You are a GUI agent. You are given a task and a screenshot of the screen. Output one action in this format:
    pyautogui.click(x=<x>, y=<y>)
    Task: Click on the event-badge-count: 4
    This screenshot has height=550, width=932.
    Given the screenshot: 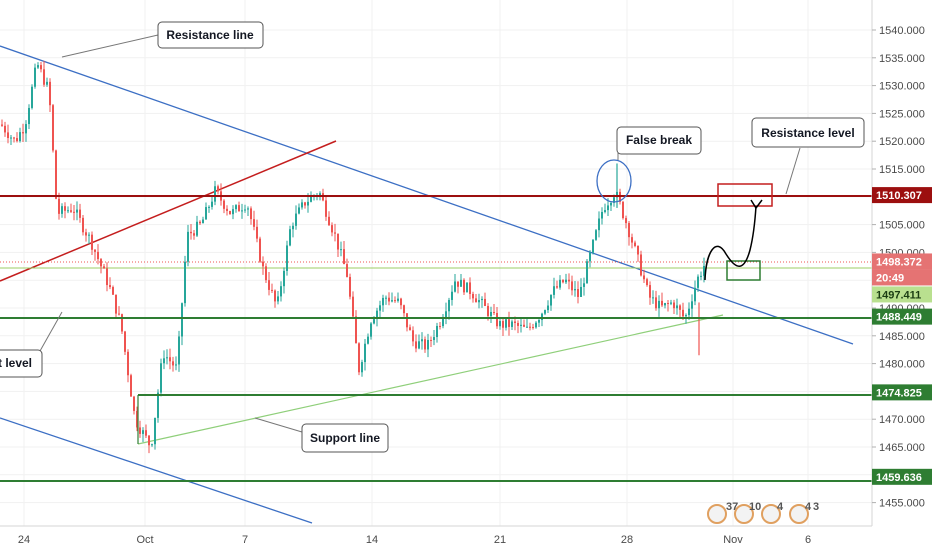 What is the action you would take?
    pyautogui.click(x=808, y=507)
    